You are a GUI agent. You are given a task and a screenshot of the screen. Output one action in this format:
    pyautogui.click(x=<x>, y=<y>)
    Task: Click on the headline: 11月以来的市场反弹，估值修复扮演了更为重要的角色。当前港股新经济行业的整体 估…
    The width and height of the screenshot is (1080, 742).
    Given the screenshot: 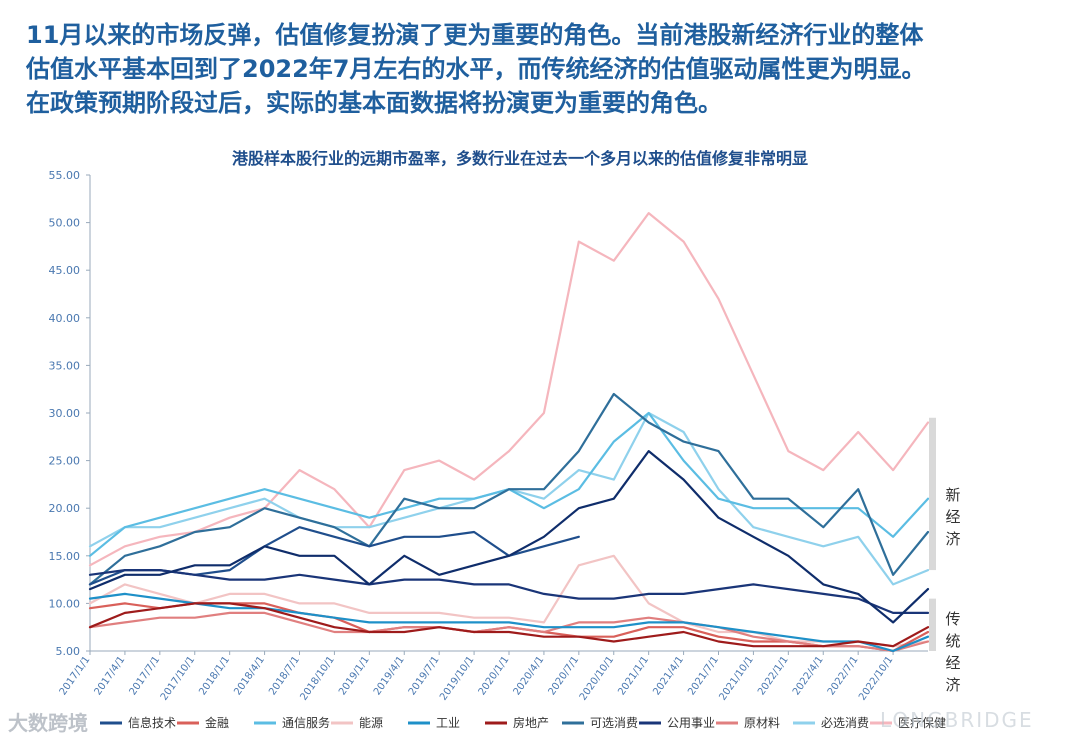 What is the action you would take?
    pyautogui.click(x=546, y=69)
    